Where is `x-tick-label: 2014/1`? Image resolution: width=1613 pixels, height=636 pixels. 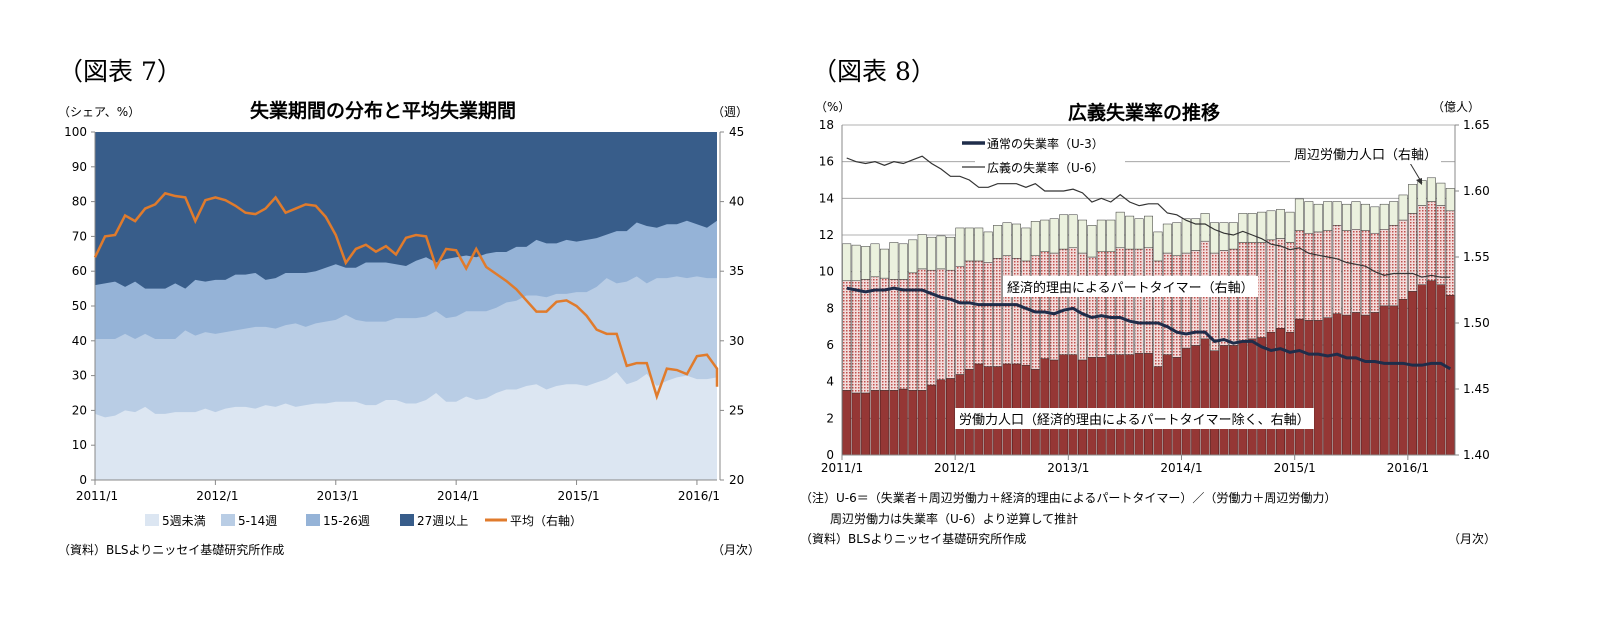 x-tick-label: 2014/1 is located at coordinates (458, 496).